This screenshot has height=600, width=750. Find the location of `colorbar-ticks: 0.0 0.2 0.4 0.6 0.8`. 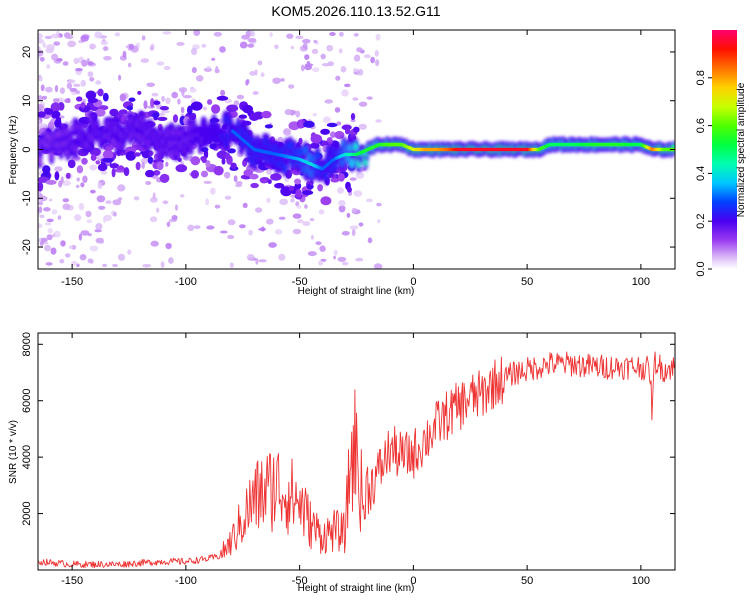

colorbar-ticks: 0.0 0.2 0.4 0.6 0.8 is located at coordinates (703, 173).